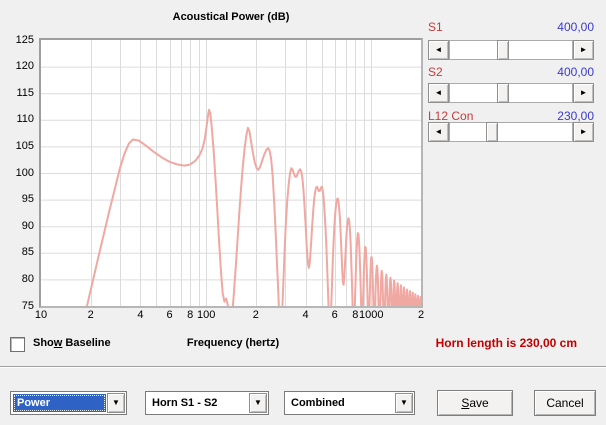 The image size is (606, 425). I want to click on chart-type-combo-value: Power, so click(59, 403).